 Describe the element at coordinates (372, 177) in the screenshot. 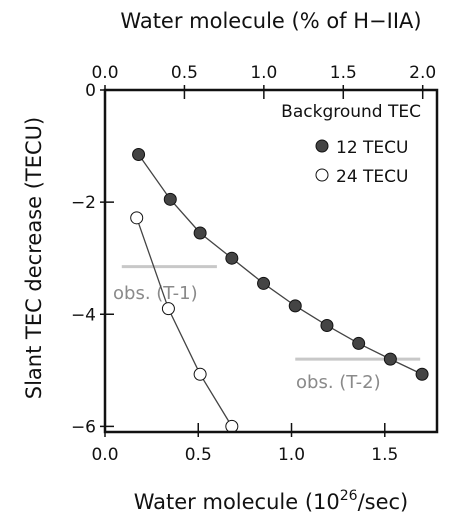

I see `legend-label-24-tecu: 24 TECU` at that location.